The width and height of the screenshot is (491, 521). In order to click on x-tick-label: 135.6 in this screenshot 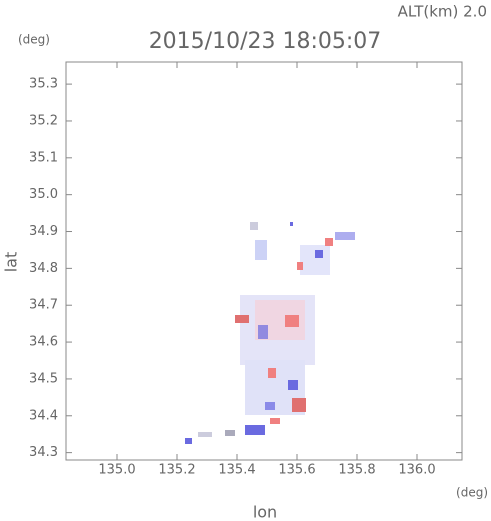, I will do `click(296, 470)`.